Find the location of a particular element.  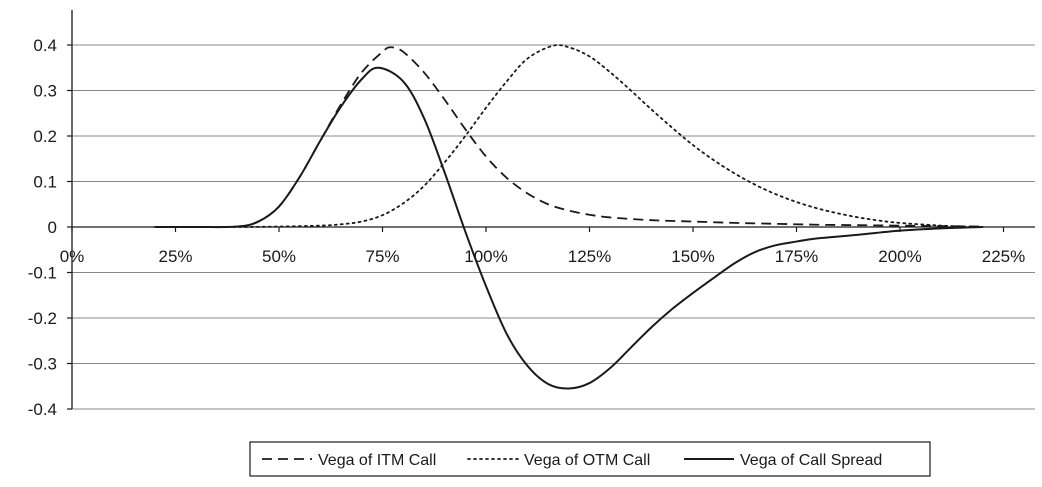

legend-label-2: Vega of OTM Call is located at coordinates (587, 460).